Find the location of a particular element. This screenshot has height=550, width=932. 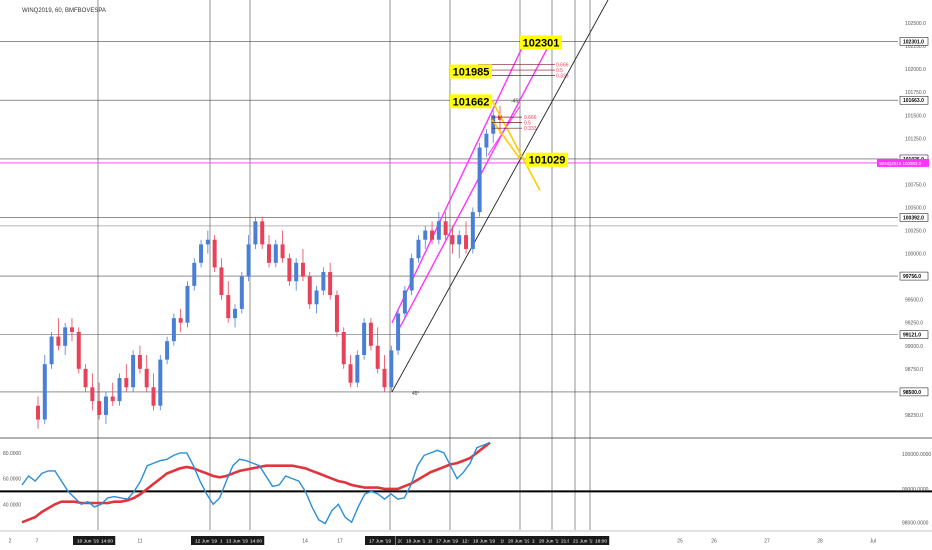

time-tick-label: 19 Jun '19 is located at coordinates (484, 542).